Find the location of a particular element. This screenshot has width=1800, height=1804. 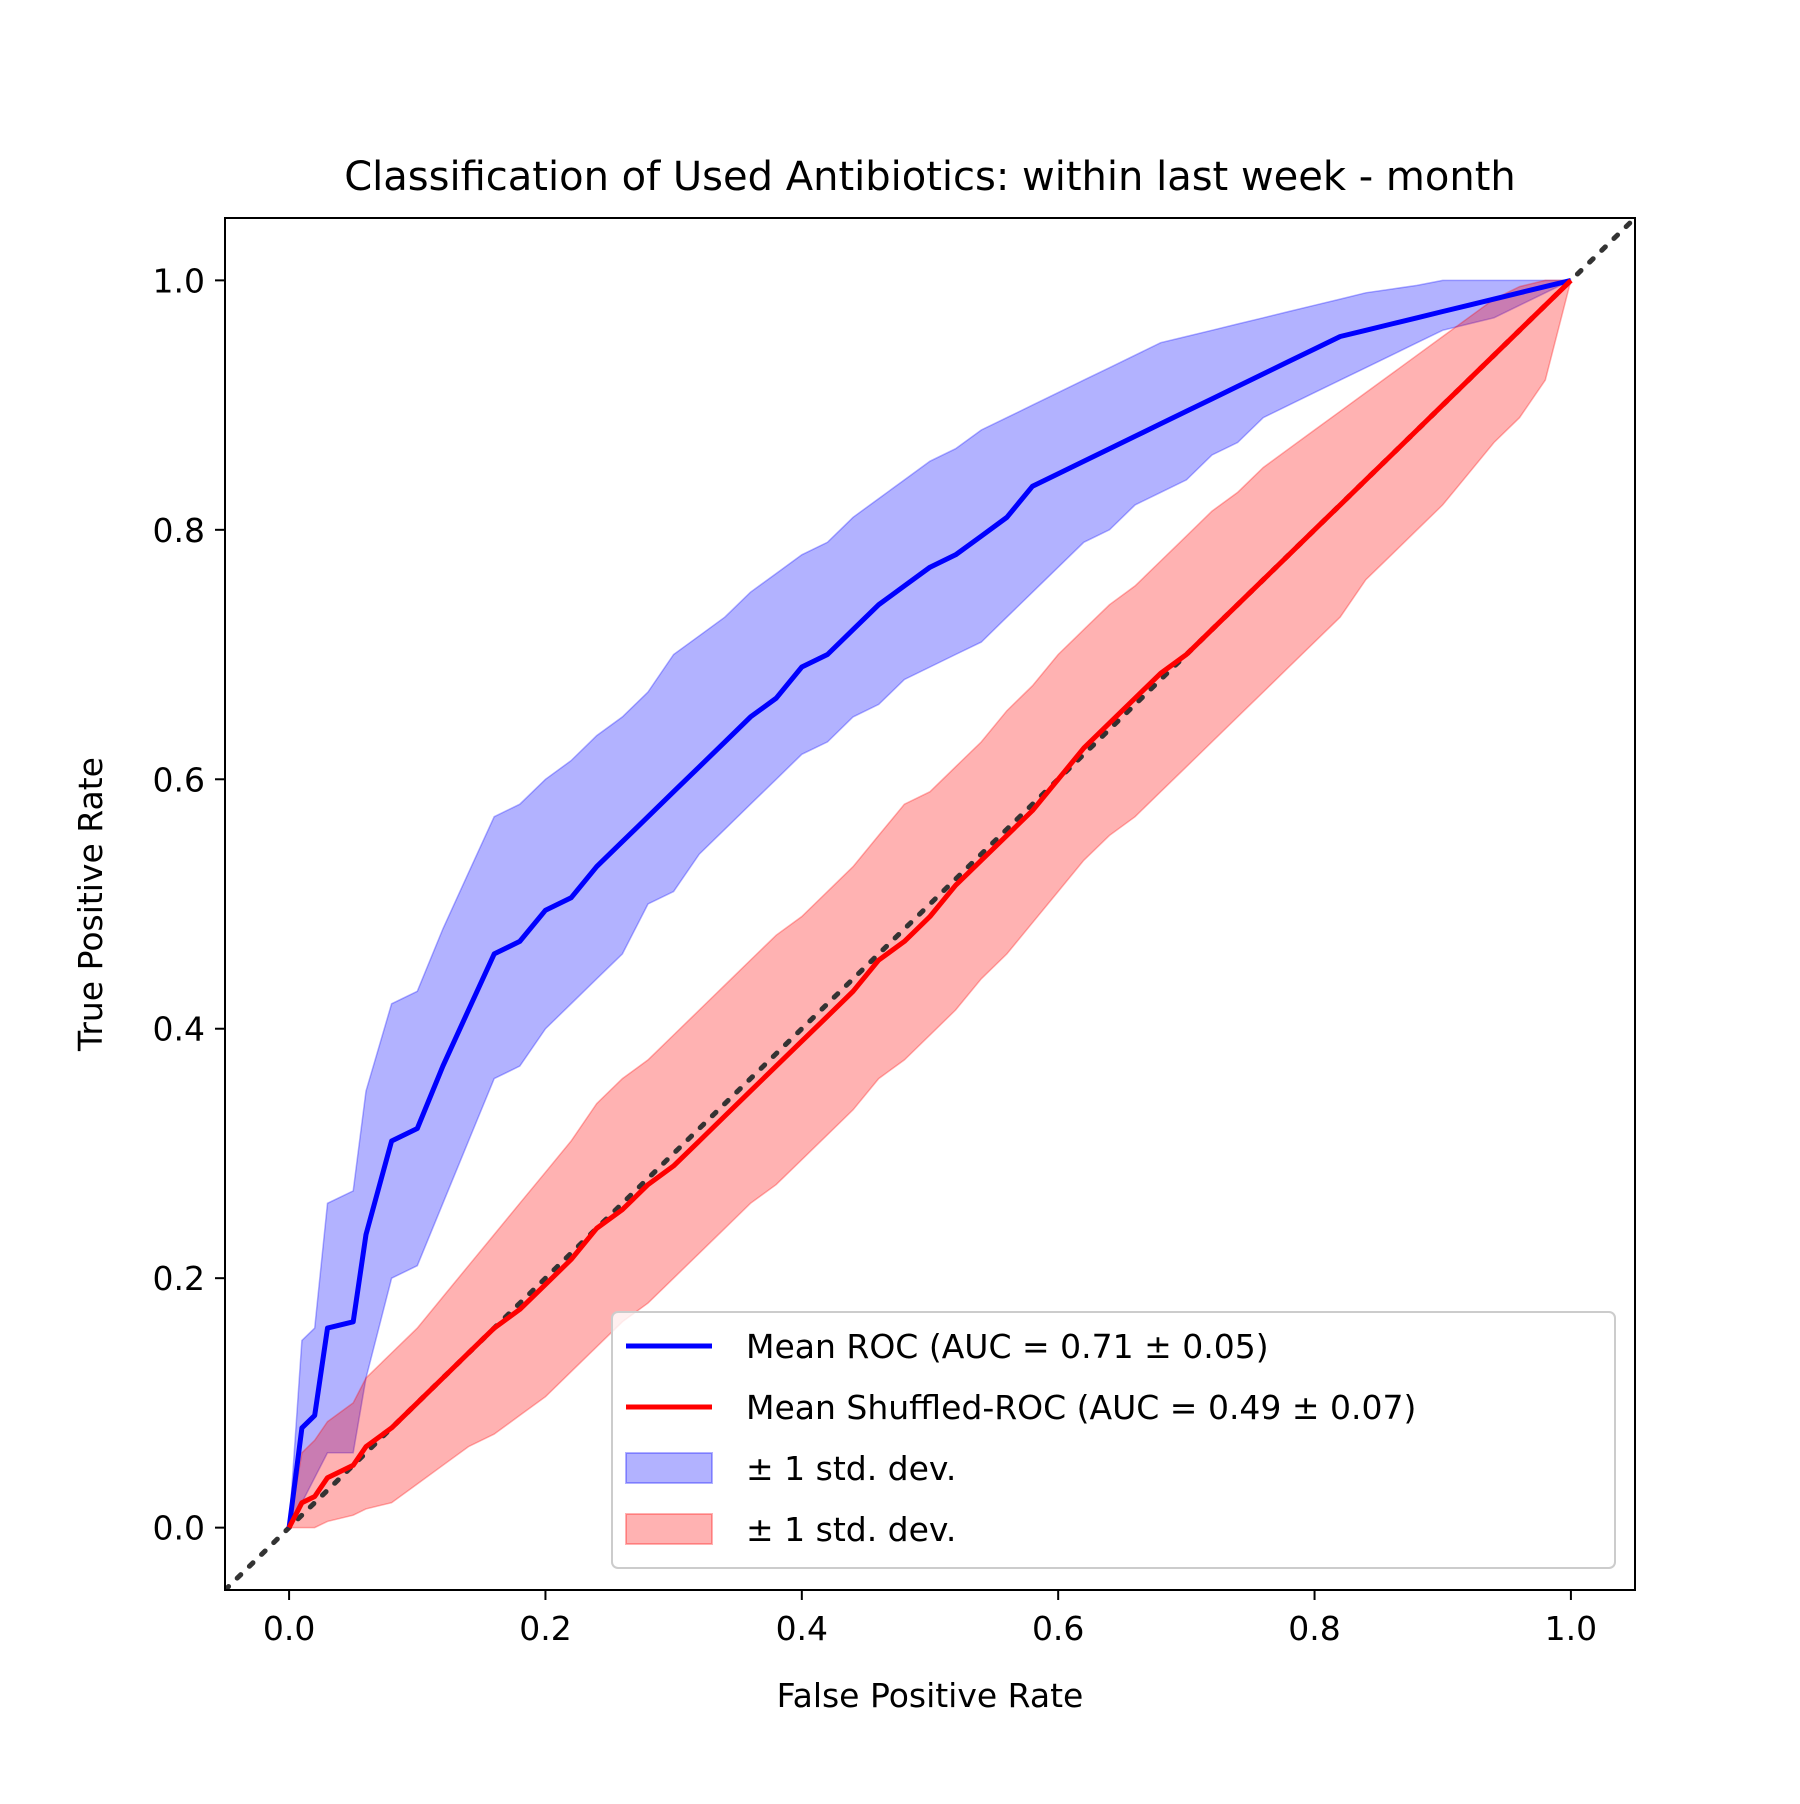

x-tick-label: 0.4 is located at coordinates (802, 1628).